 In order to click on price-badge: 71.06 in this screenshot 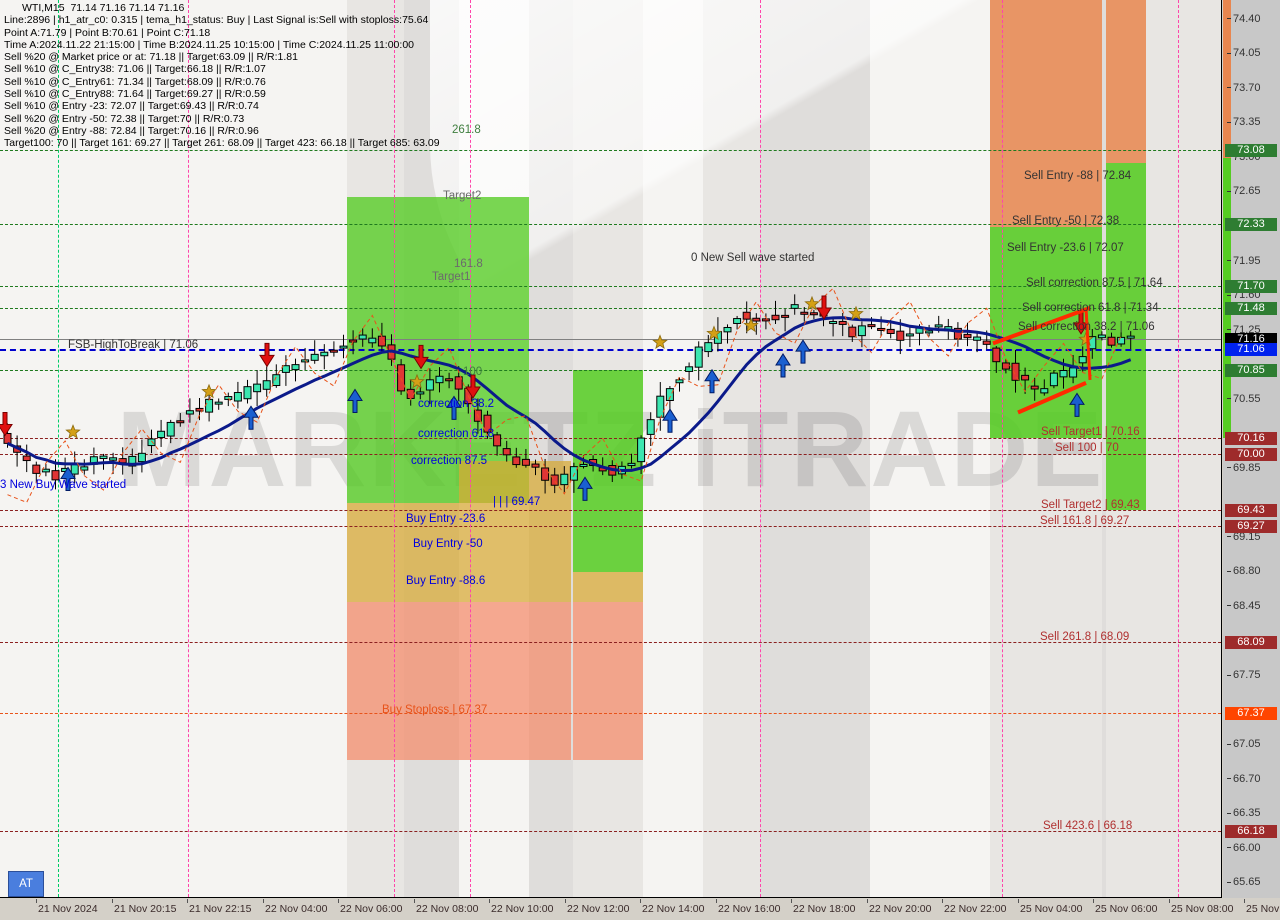, I will do `click(1251, 350)`.